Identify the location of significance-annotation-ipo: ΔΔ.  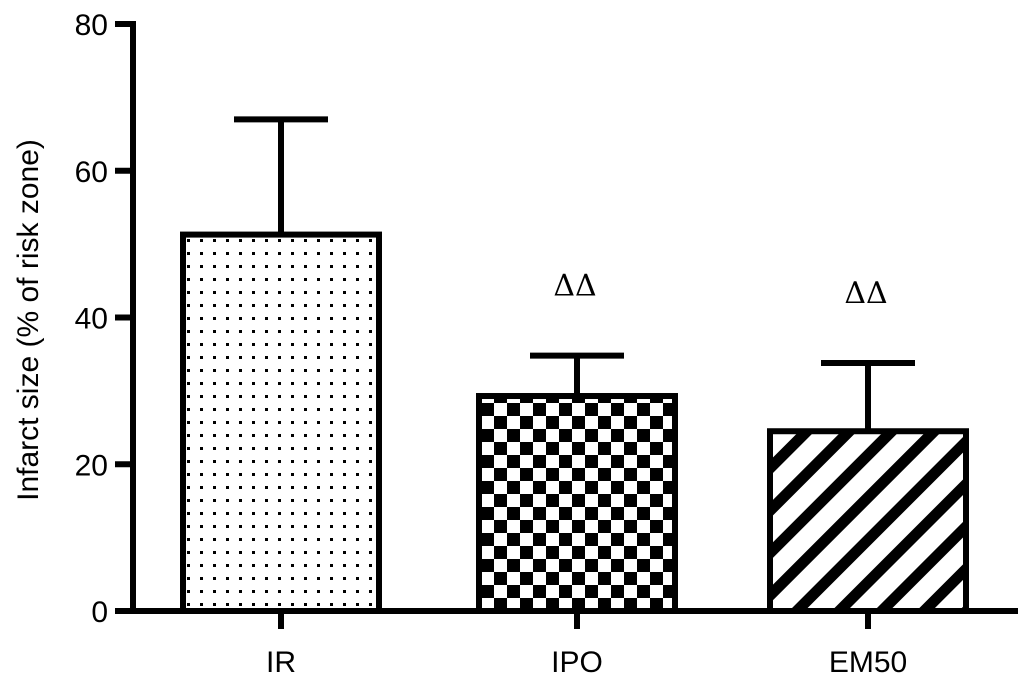
(574, 286).